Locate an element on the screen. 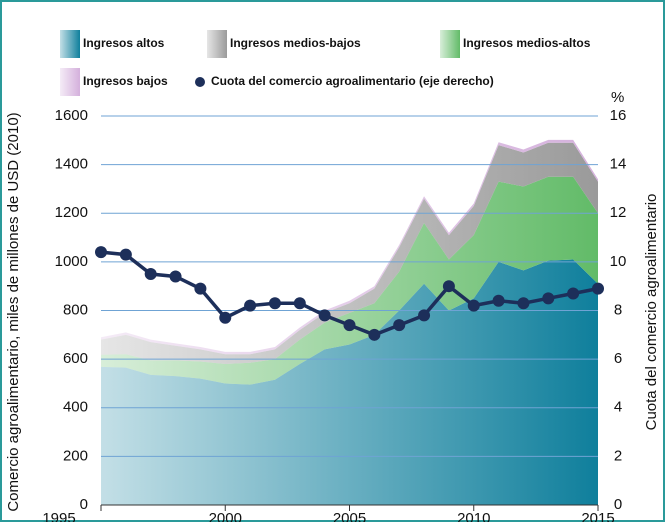  y2-tick-label: 10 is located at coordinates (618, 261).